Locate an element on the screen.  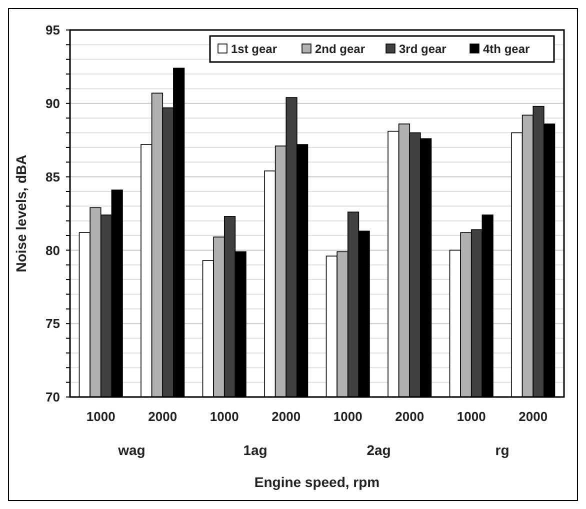
legend-label: 4th gear is located at coordinates (506, 49).